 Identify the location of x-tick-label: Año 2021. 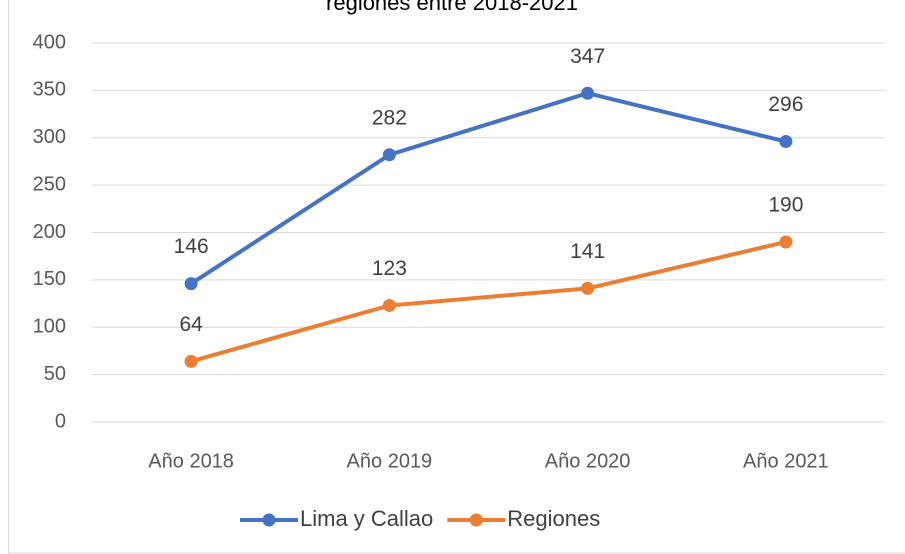
(786, 461).